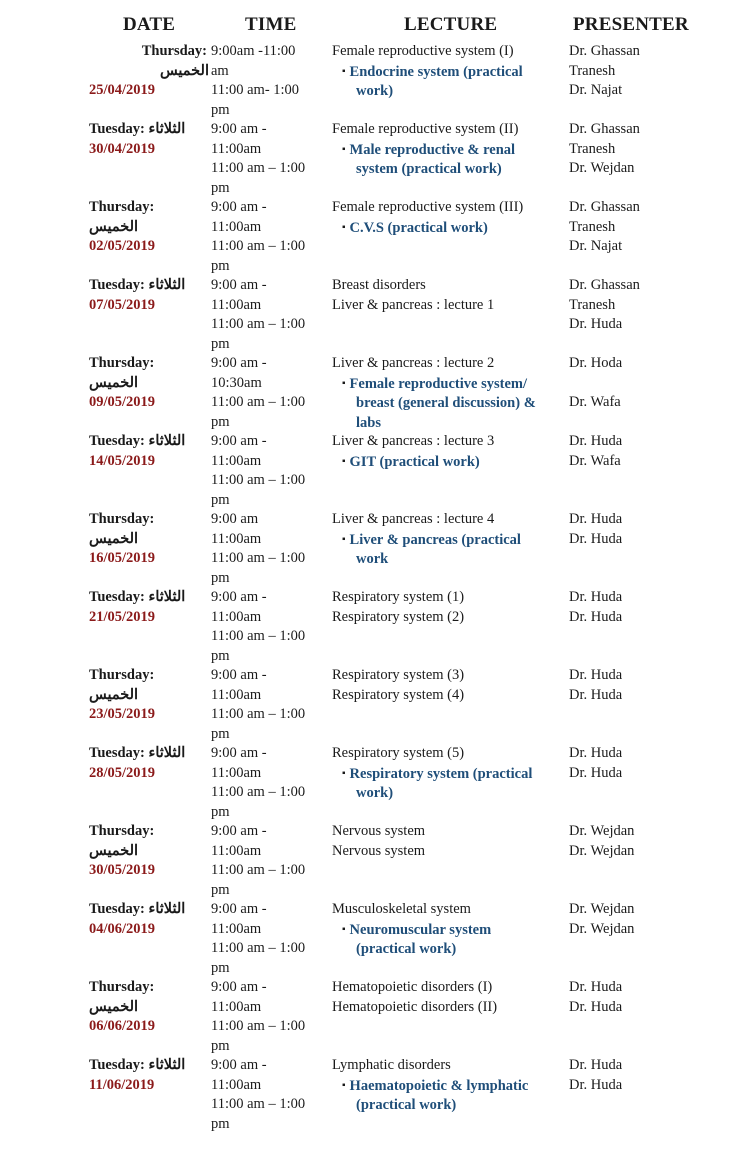  What do you see at coordinates (122, 148) in the screenshot?
I see `date-value: 30/04/2019` at bounding box center [122, 148].